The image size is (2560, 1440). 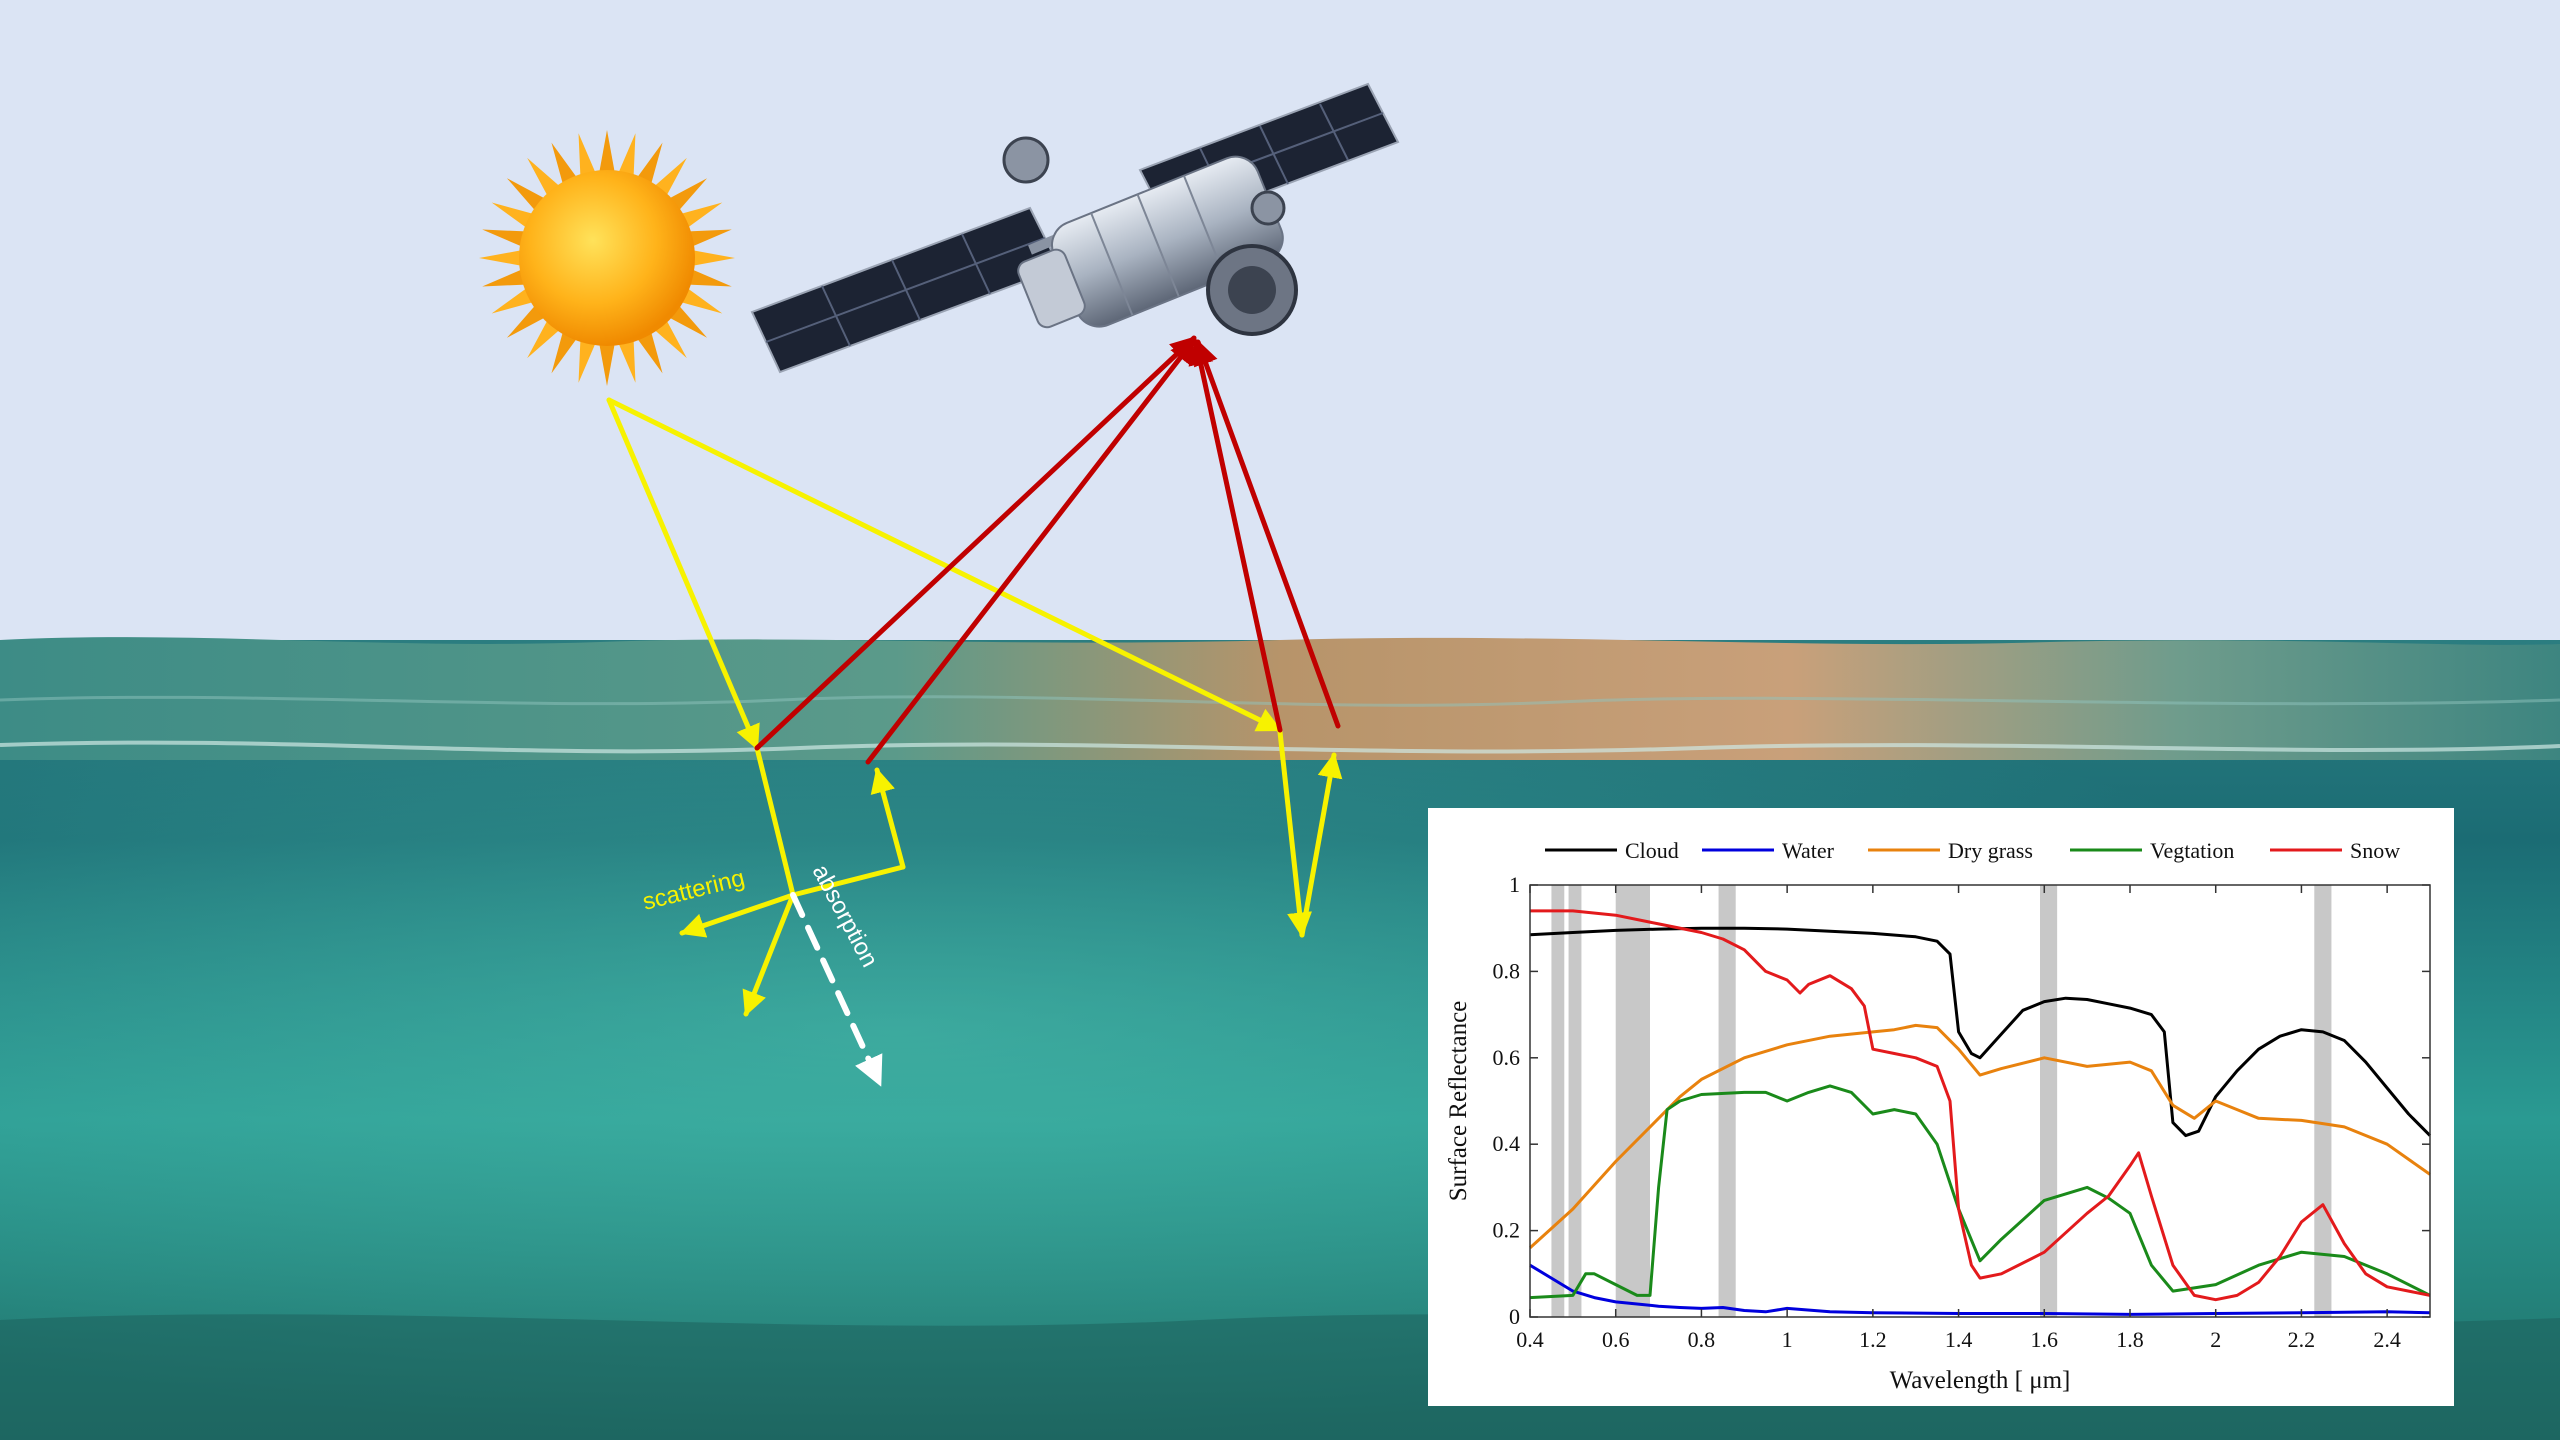 I want to click on x-tick-label: 0.4, so click(x=1530, y=1339).